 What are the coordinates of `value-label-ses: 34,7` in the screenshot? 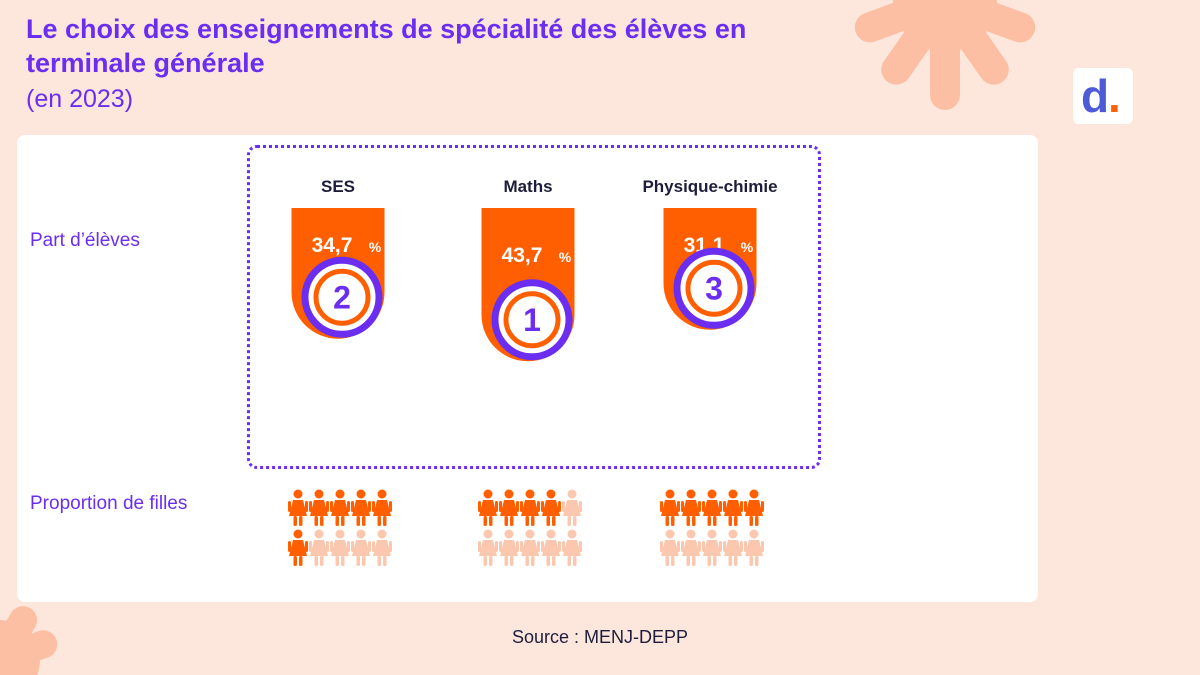 It's located at (332, 245).